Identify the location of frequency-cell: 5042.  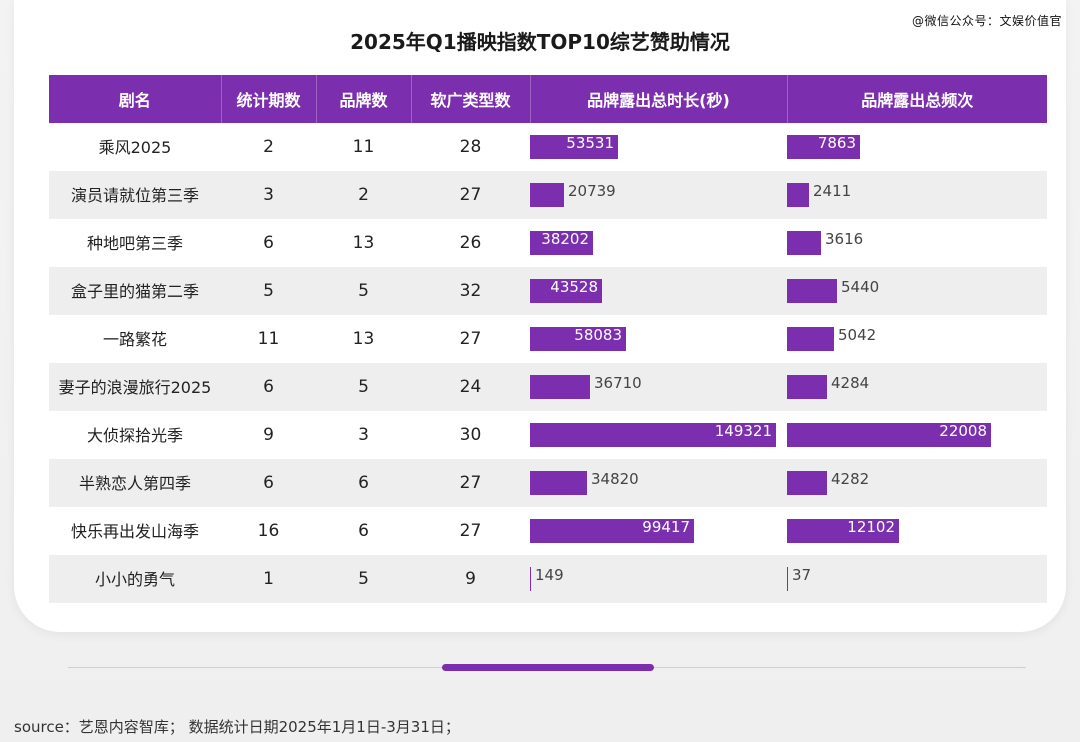
(917, 339).